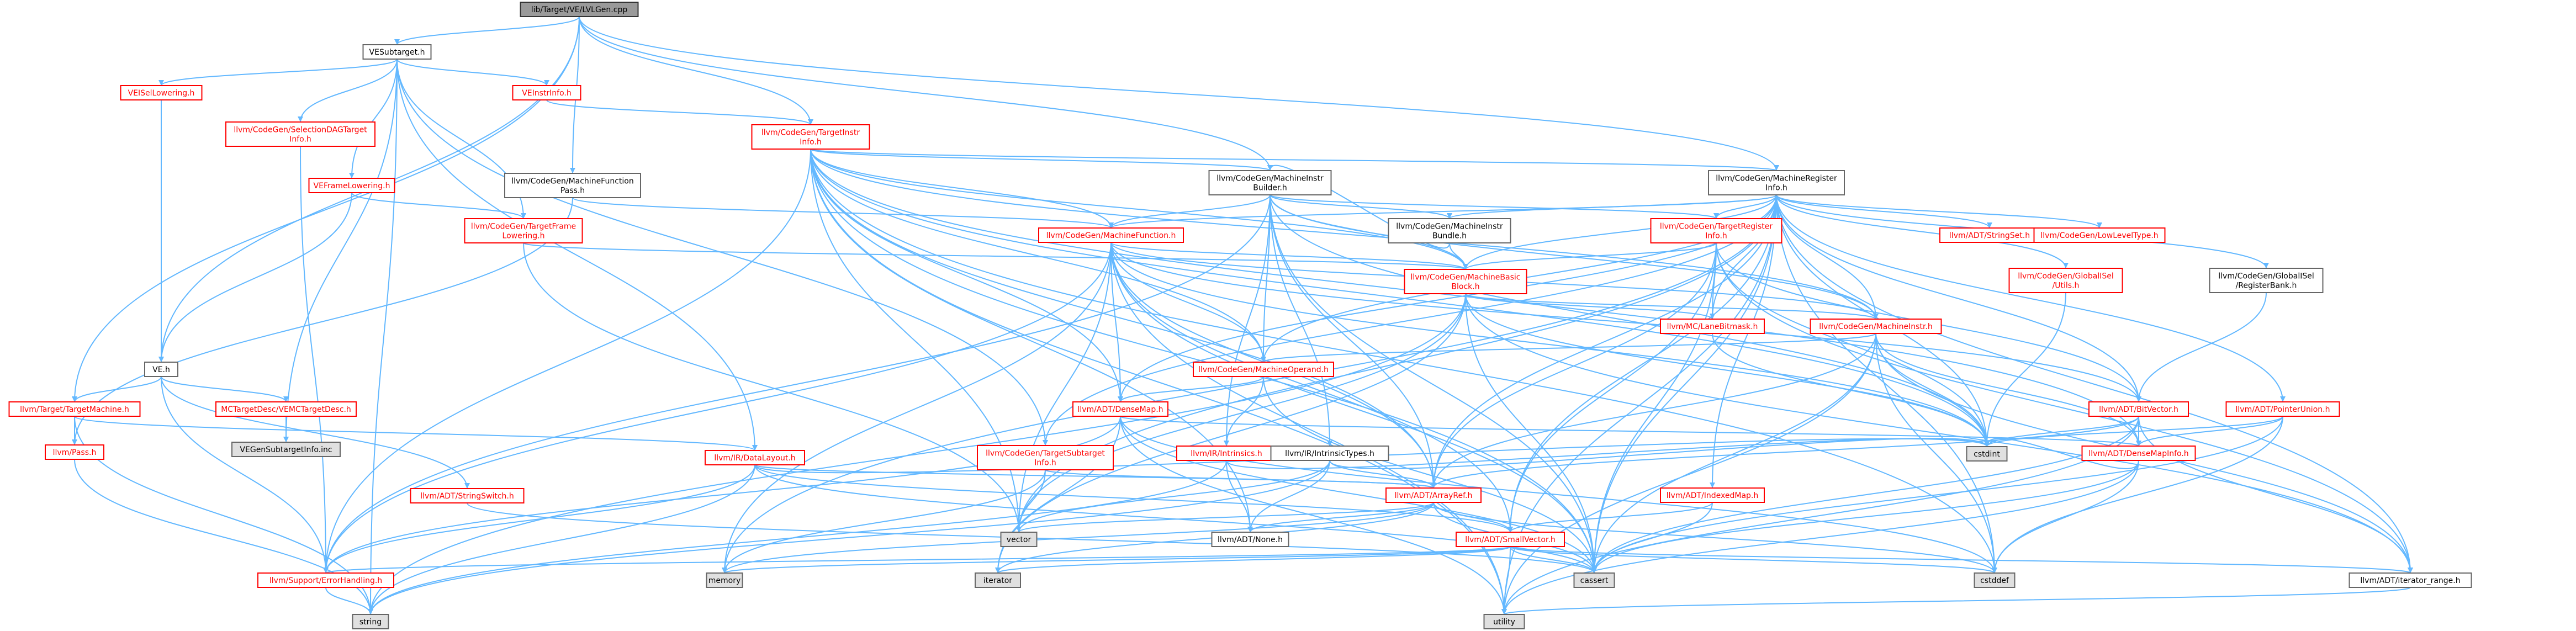  I want to click on node-arrayref: llvm/ADT/ArrayRef.h, so click(1433, 495).